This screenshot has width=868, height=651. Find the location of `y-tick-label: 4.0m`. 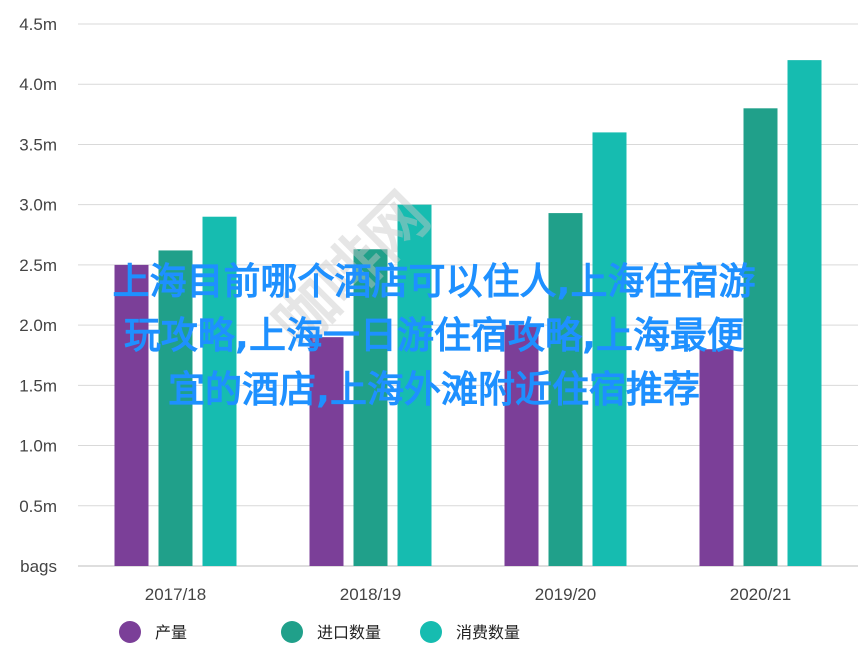

y-tick-label: 4.0m is located at coordinates (38, 84).